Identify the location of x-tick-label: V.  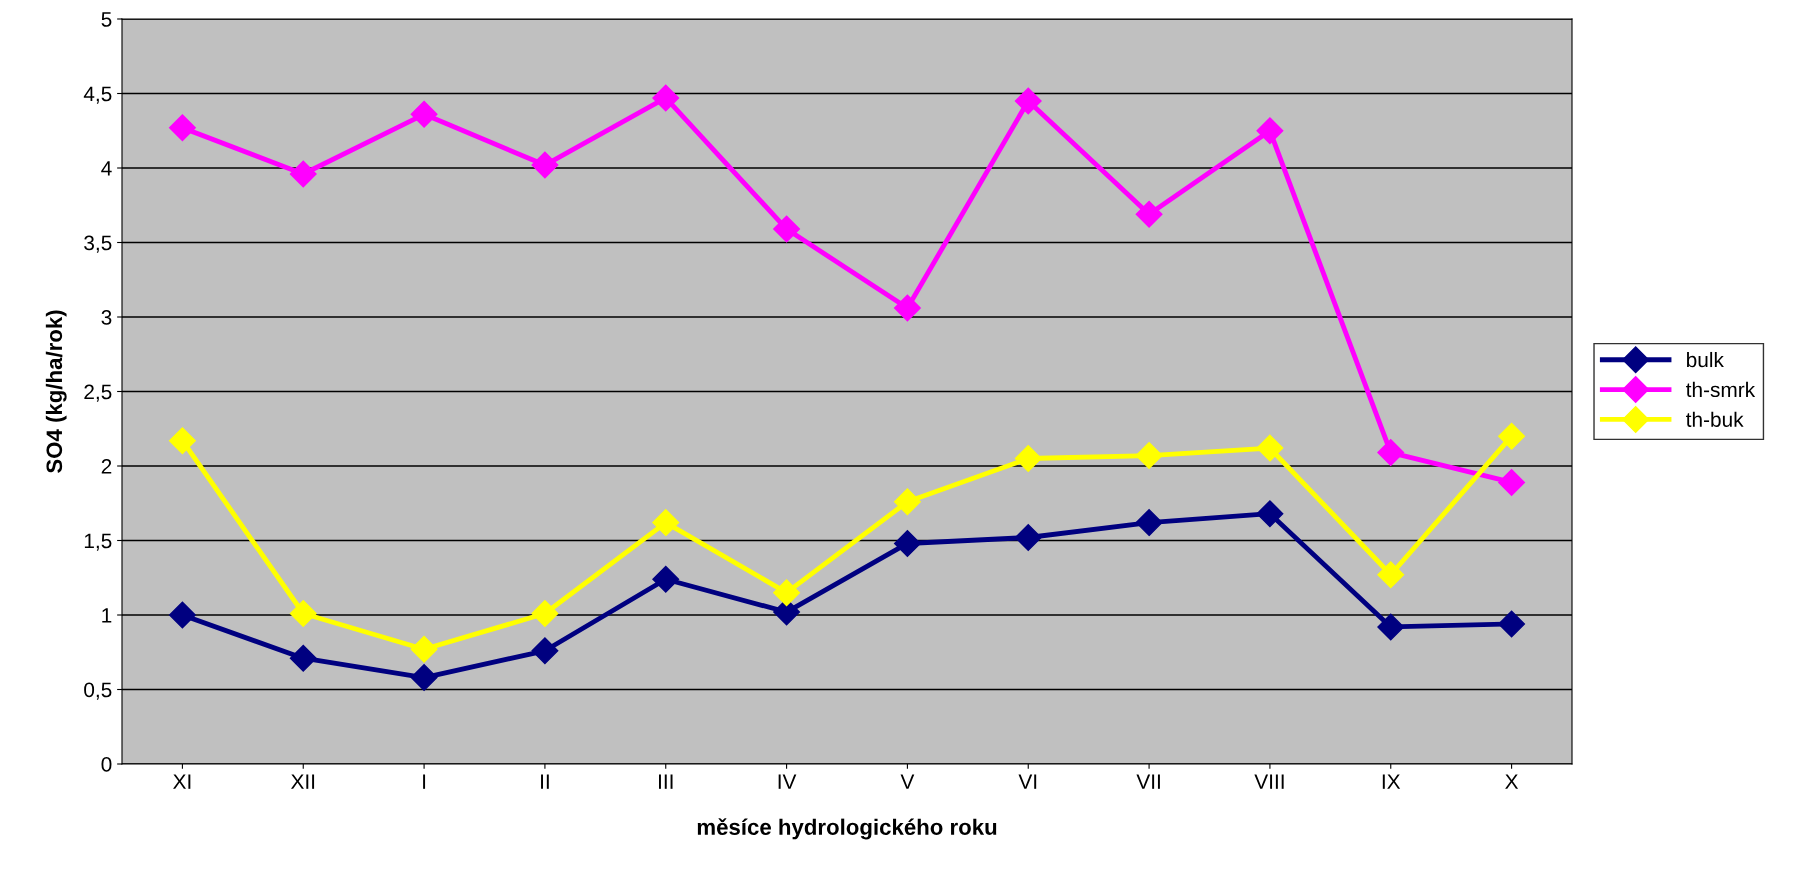
(907, 781).